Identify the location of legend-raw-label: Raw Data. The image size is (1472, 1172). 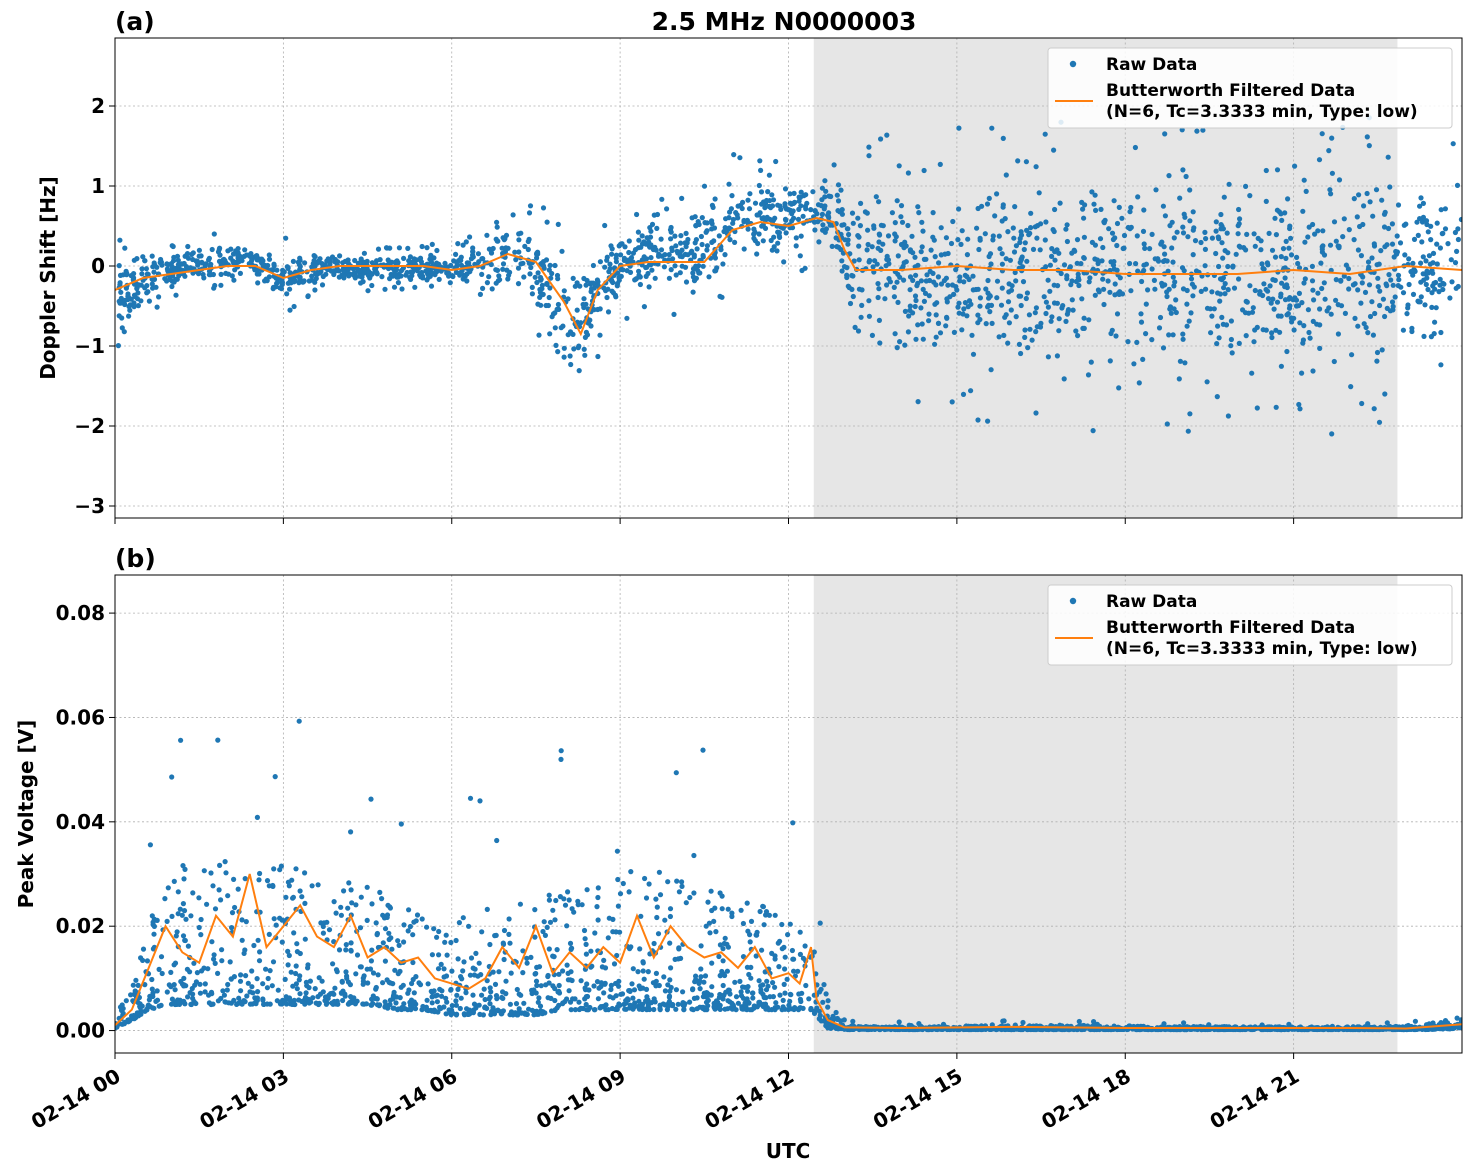
(1151, 65).